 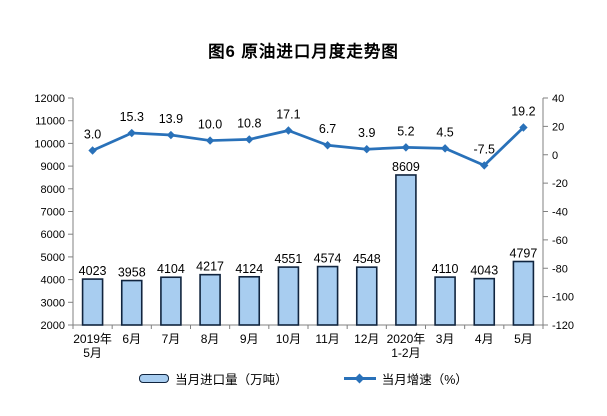 I want to click on svg-text: 3958, so click(x=132, y=273).